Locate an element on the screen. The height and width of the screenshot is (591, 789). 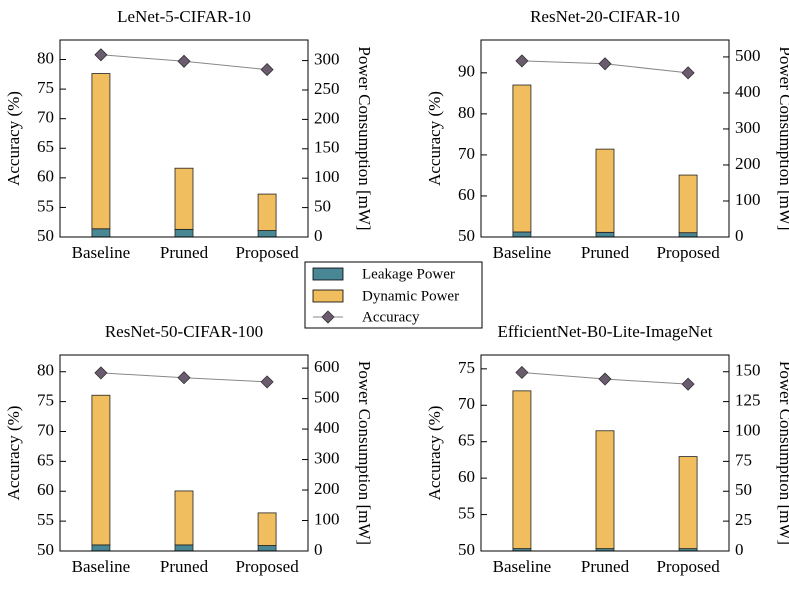
y2-tick-label: 25 is located at coordinates (743, 519).